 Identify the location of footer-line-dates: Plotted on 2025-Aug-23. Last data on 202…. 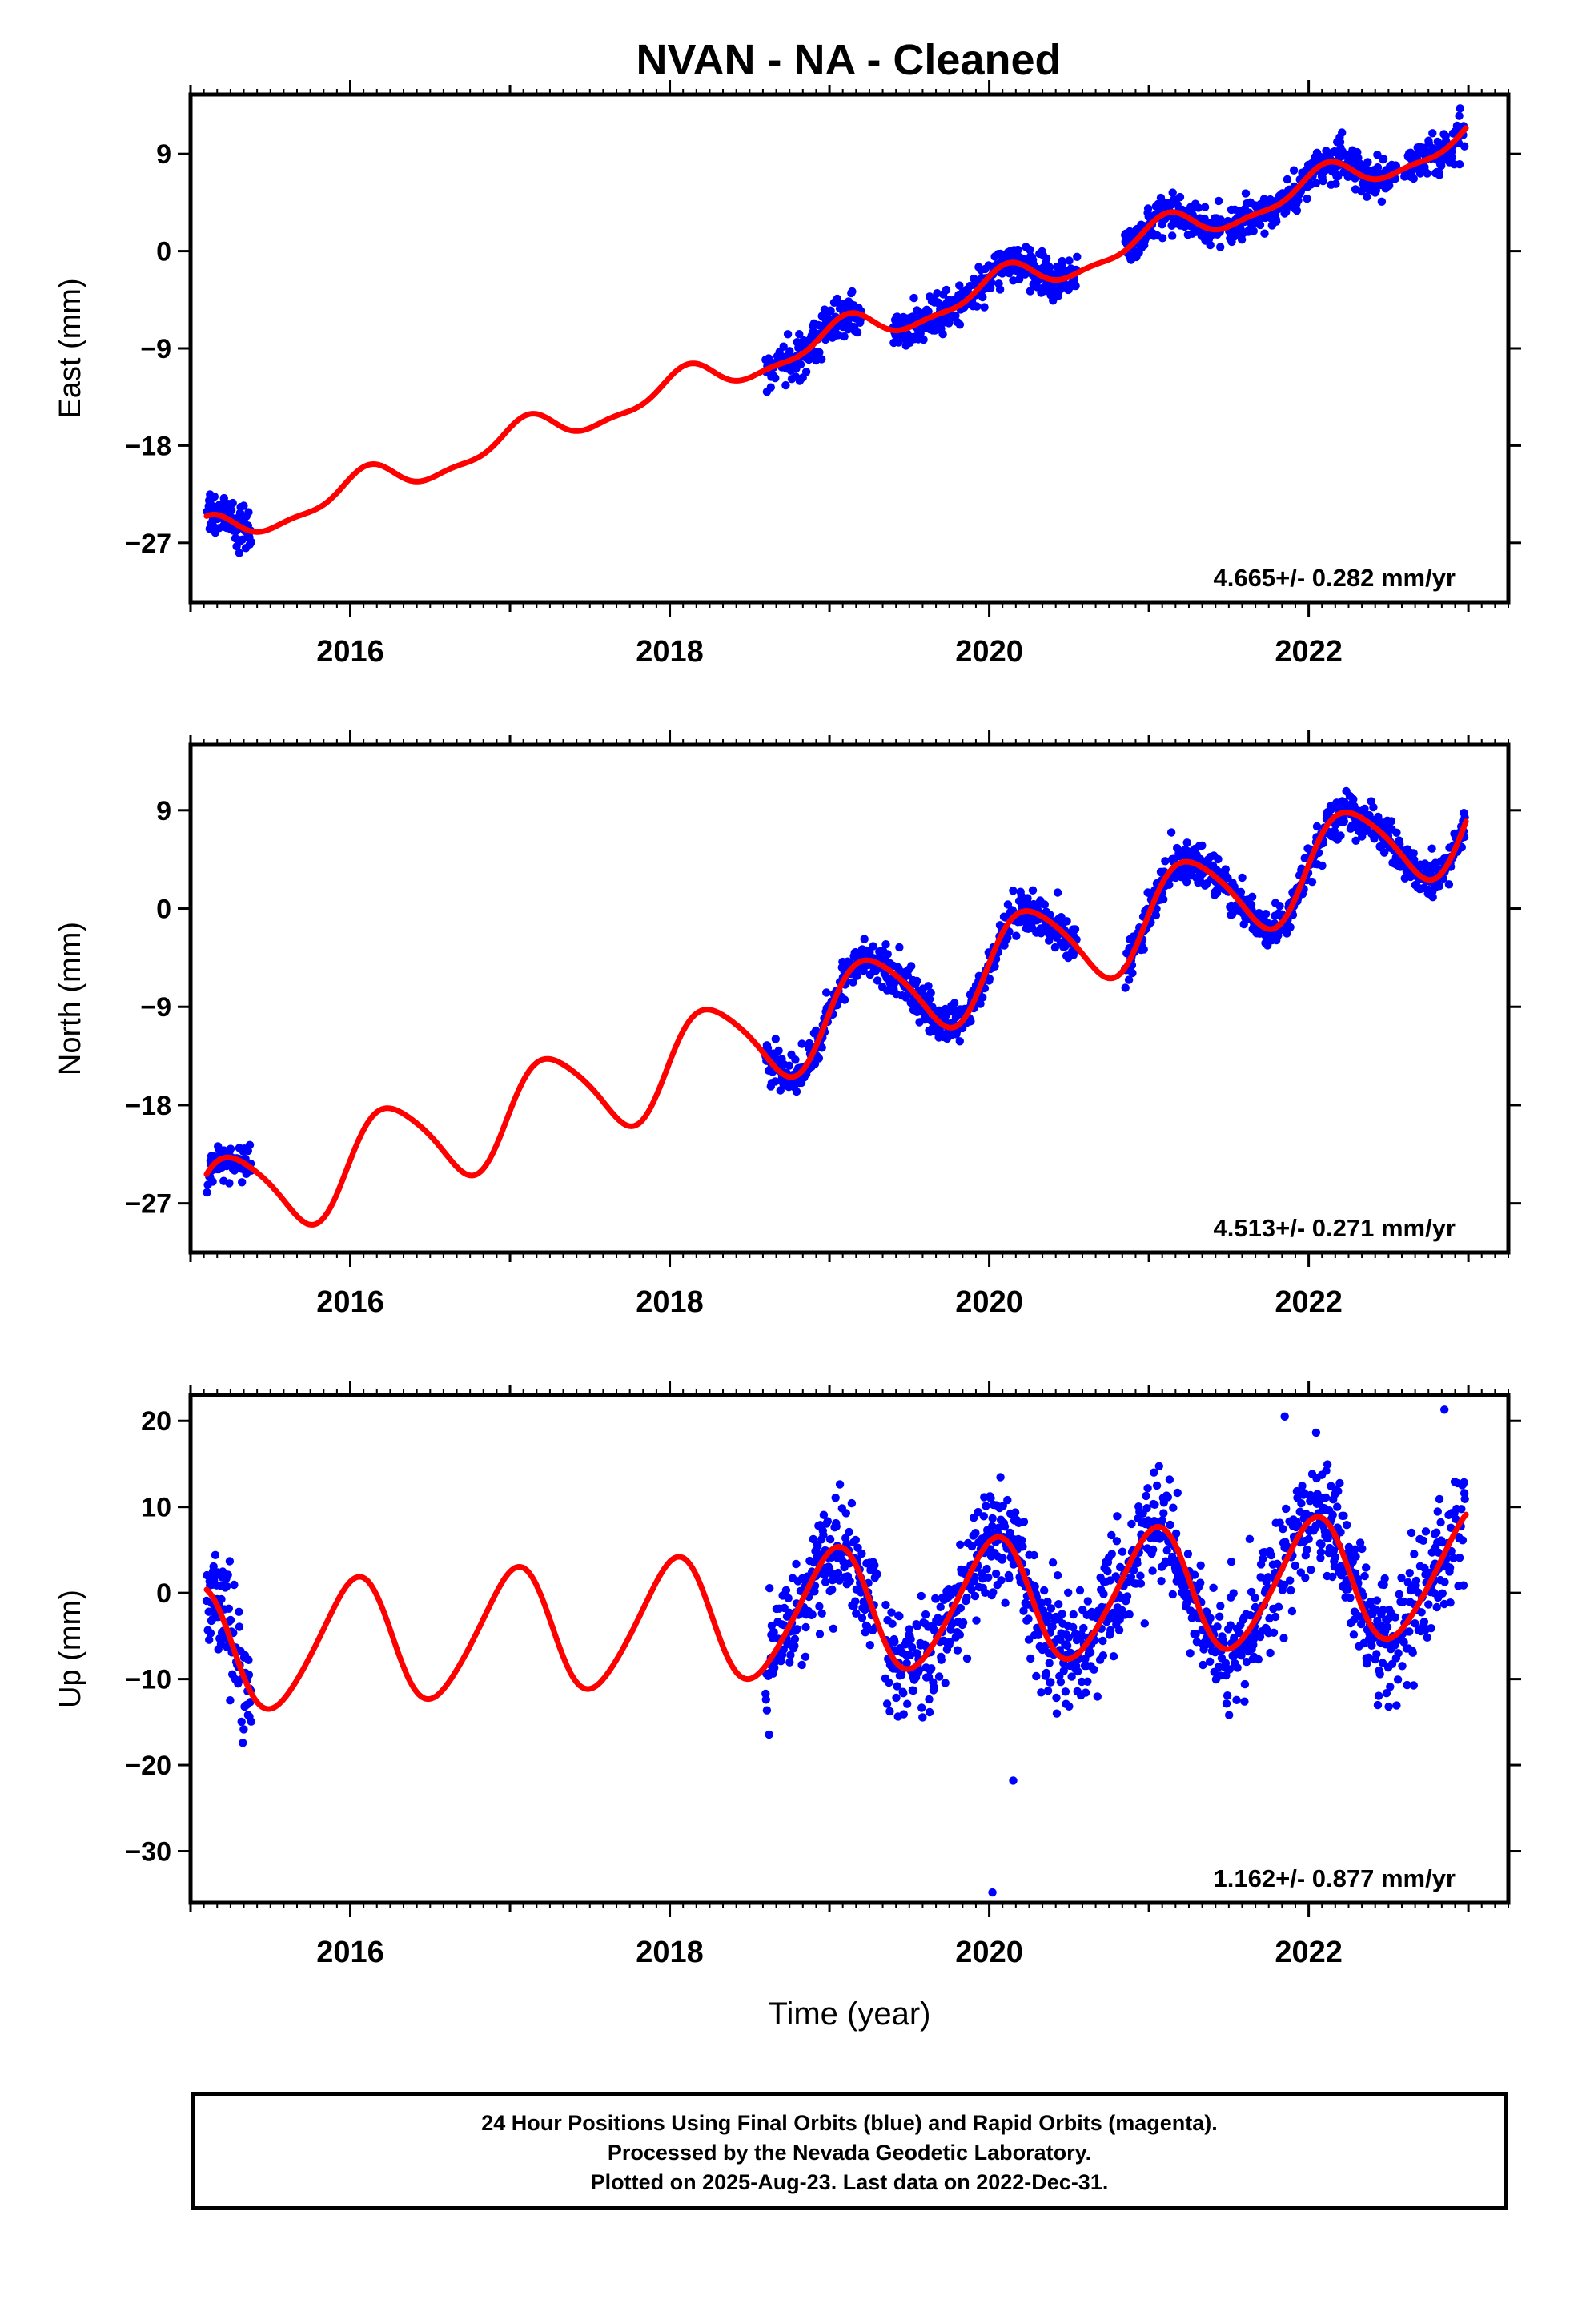
(849, 2182).